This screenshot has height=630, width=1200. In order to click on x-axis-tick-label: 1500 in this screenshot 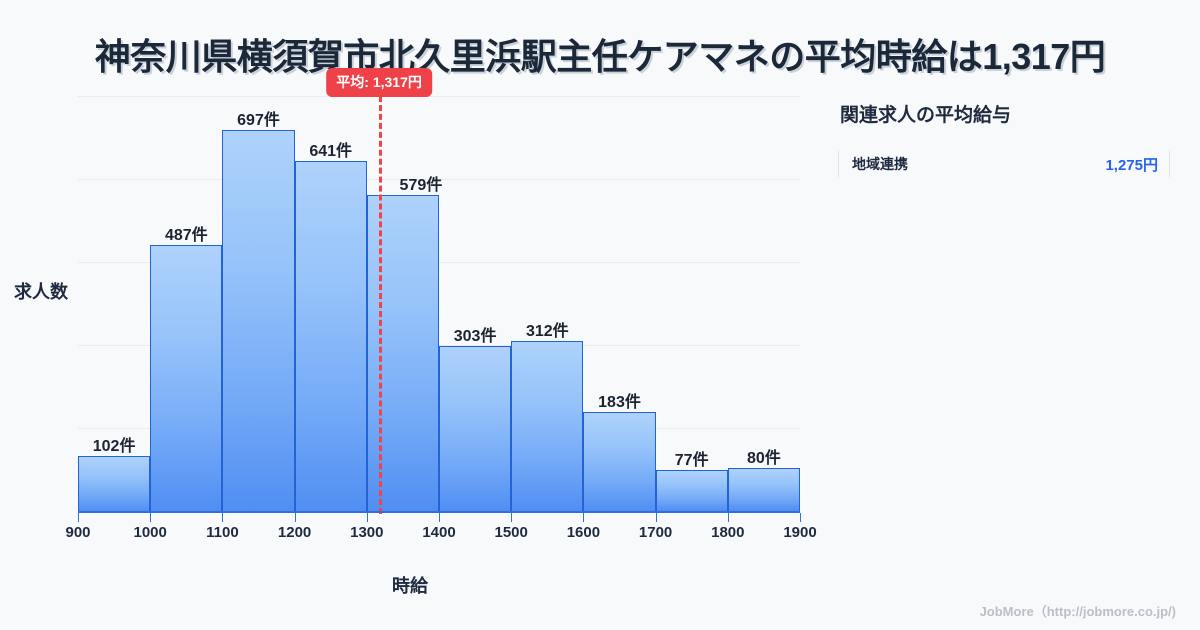, I will do `click(511, 532)`.